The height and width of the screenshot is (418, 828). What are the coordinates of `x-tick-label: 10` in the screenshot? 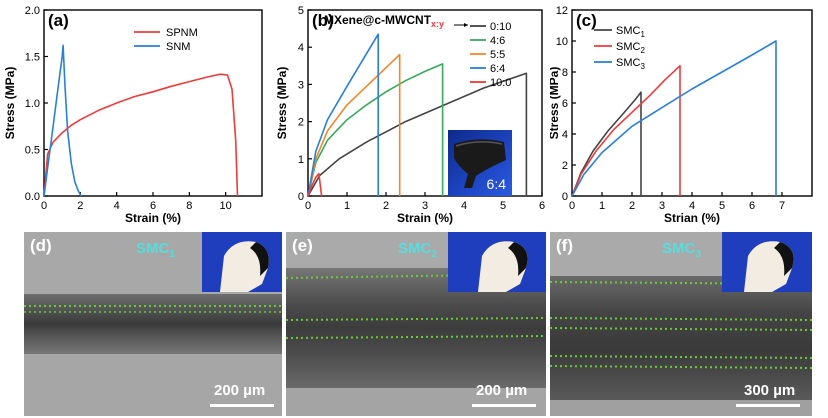 It's located at (226, 206).